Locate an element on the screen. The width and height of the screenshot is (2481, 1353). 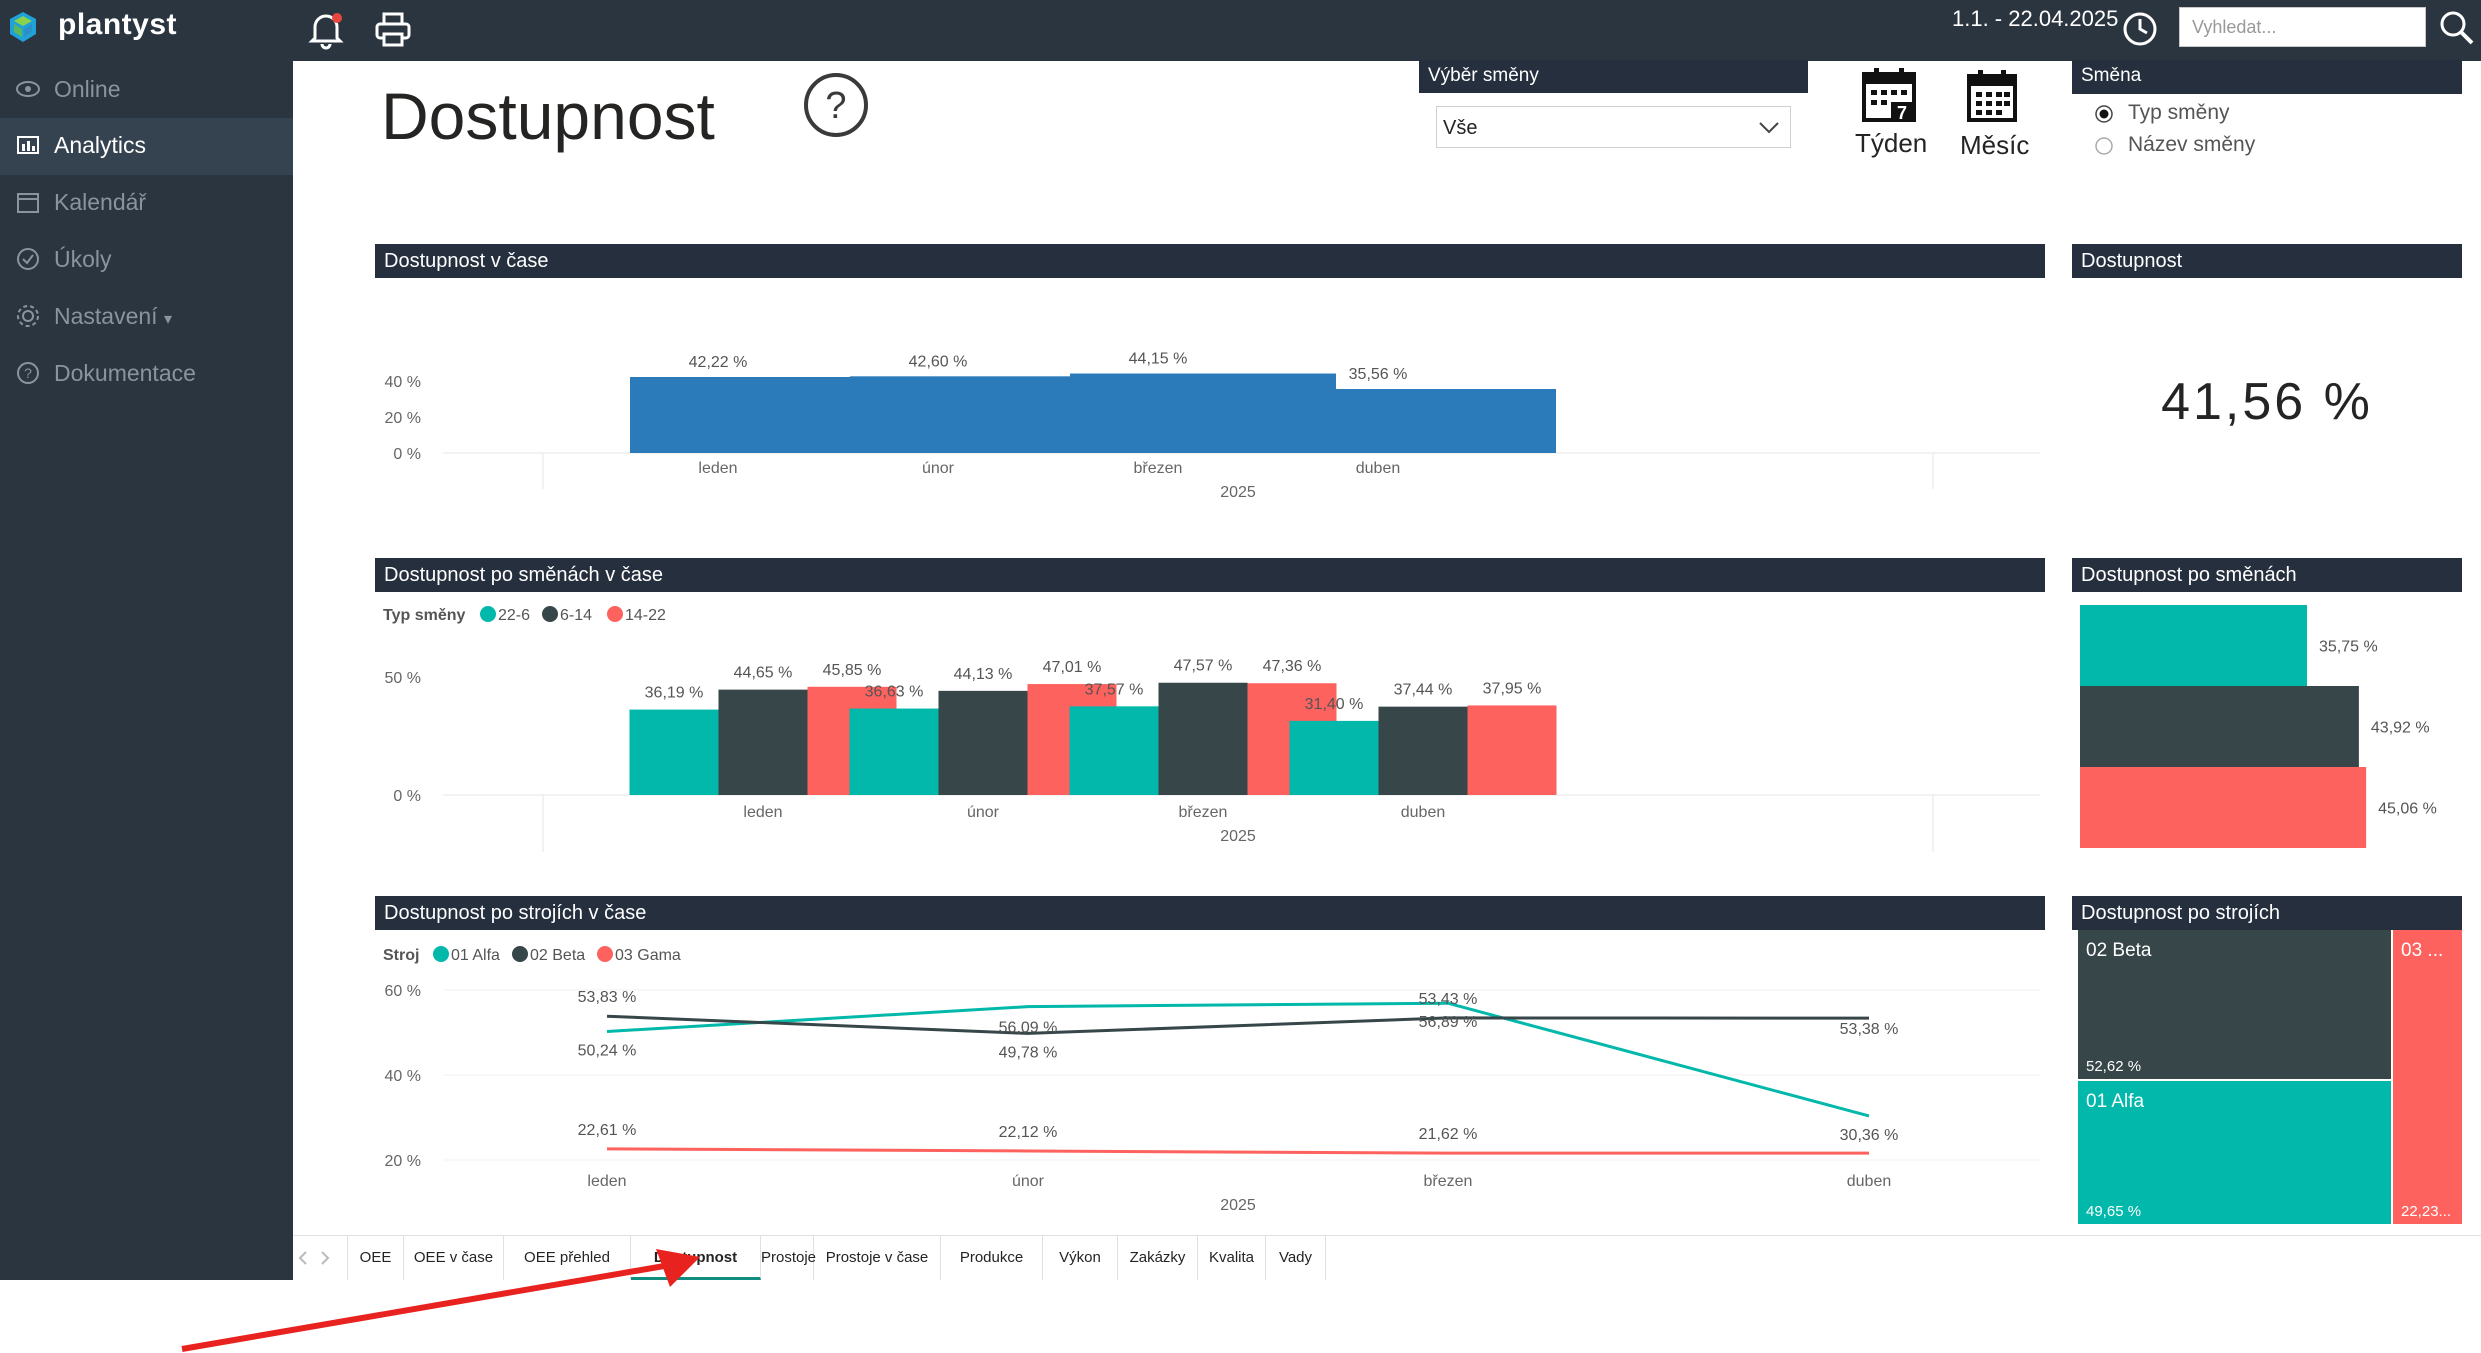
chevron-right-icon is located at coordinates (325, 1258).